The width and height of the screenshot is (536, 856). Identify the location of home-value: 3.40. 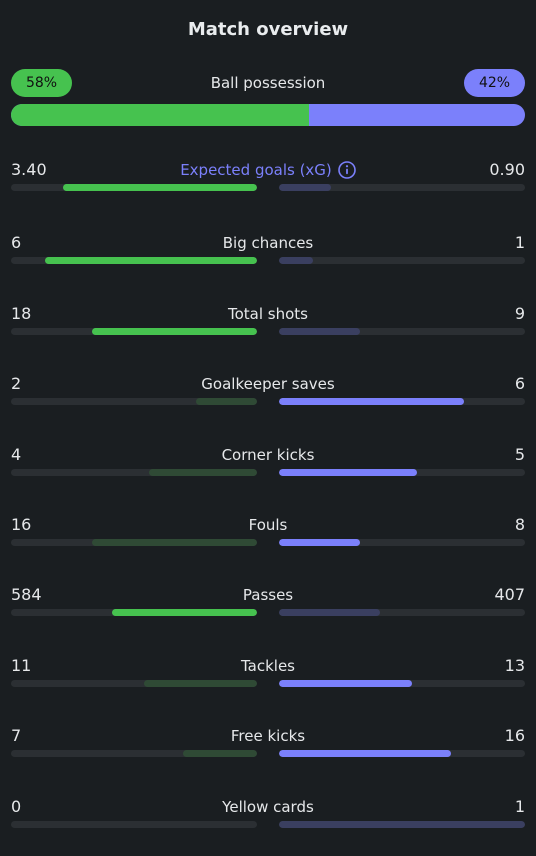
(29, 169).